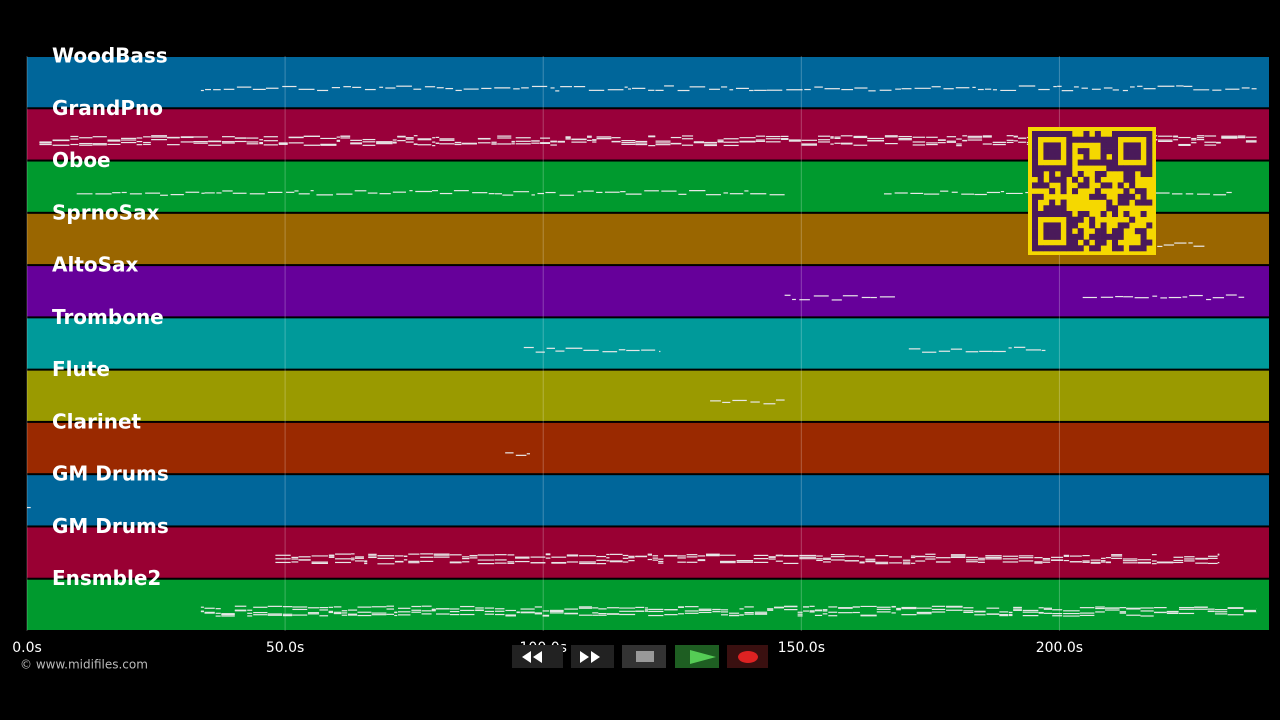  Describe the element at coordinates (537, 656) in the screenshot. I see `rewind-button` at that location.